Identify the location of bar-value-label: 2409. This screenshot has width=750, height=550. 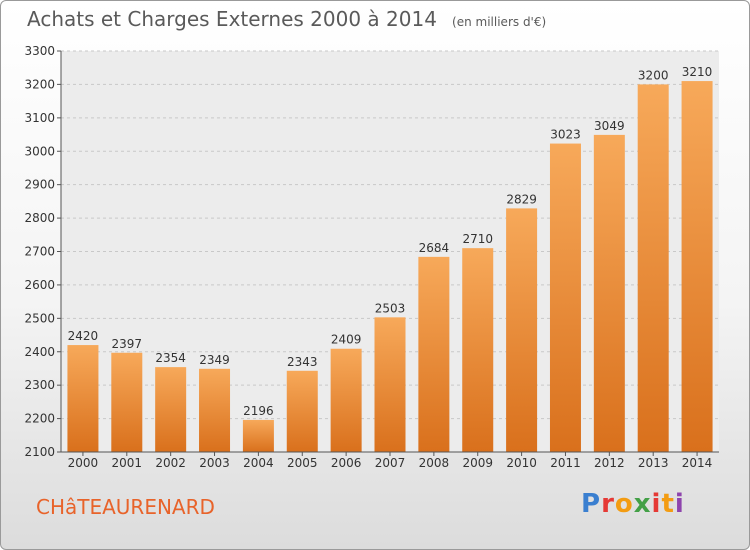
(346, 340).